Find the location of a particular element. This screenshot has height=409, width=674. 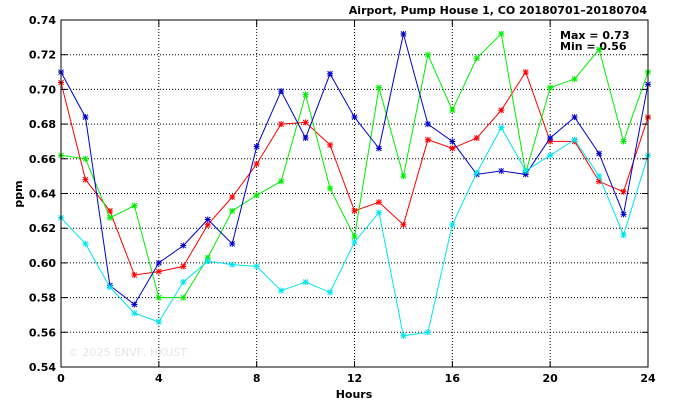

x-tick-label: 4 is located at coordinates (159, 378).